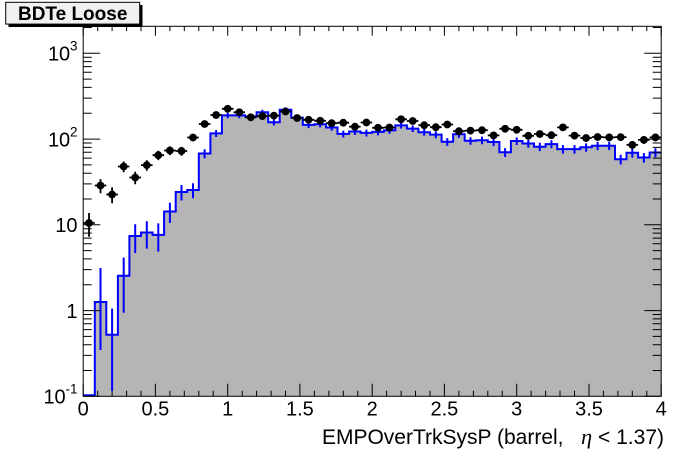 Image resolution: width=696 pixels, height=472 pixels. I want to click on svg-text: -1, so click(71, 389).